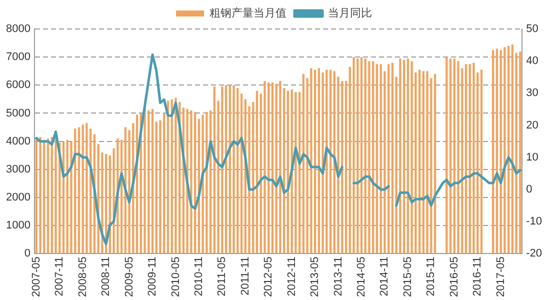 This screenshot has width=550, height=300. What do you see at coordinates (60, 276) in the screenshot?
I see `x-tick-label: 2007-11` at bounding box center [60, 276].